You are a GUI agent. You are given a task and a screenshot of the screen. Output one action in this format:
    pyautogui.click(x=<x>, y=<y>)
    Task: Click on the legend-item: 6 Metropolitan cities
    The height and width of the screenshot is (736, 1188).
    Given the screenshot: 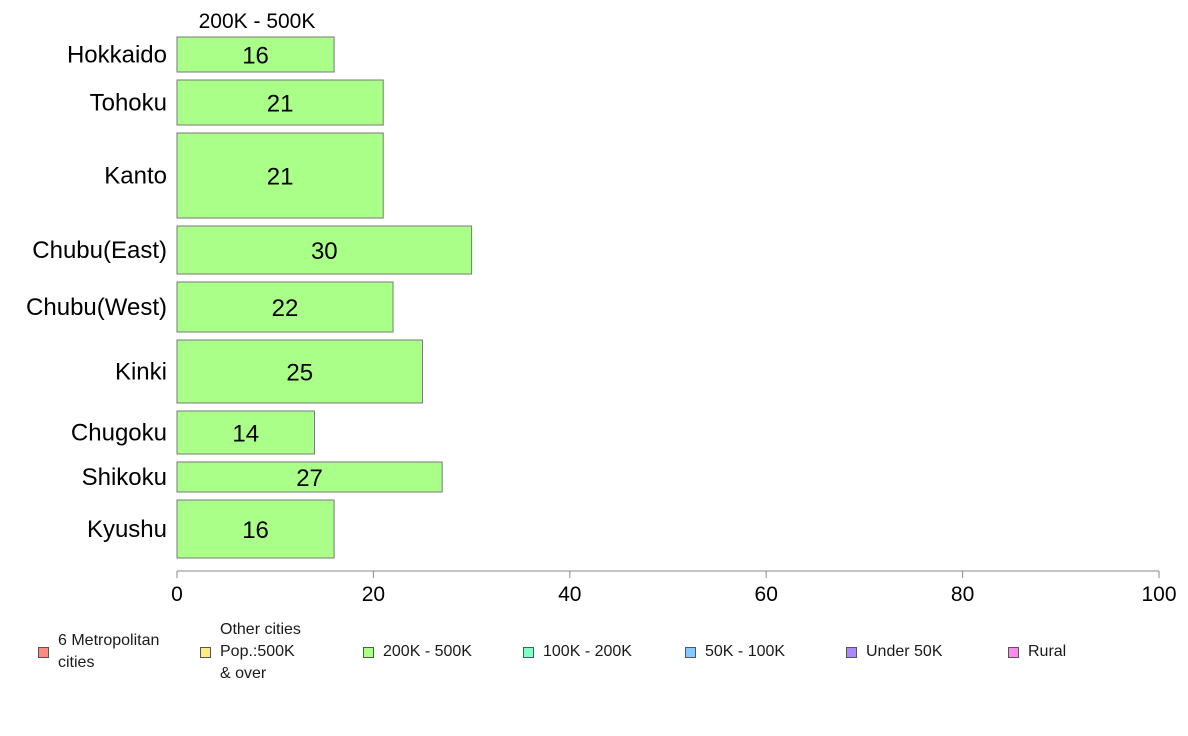 What is the action you would take?
    pyautogui.click(x=98, y=652)
    